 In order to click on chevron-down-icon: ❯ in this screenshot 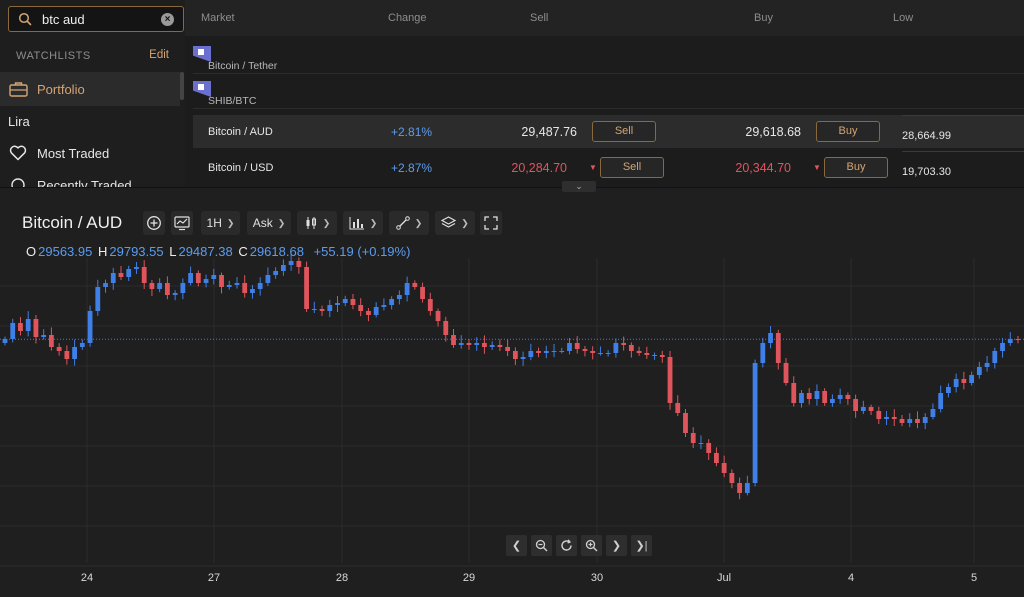, I will do `click(281, 222)`.